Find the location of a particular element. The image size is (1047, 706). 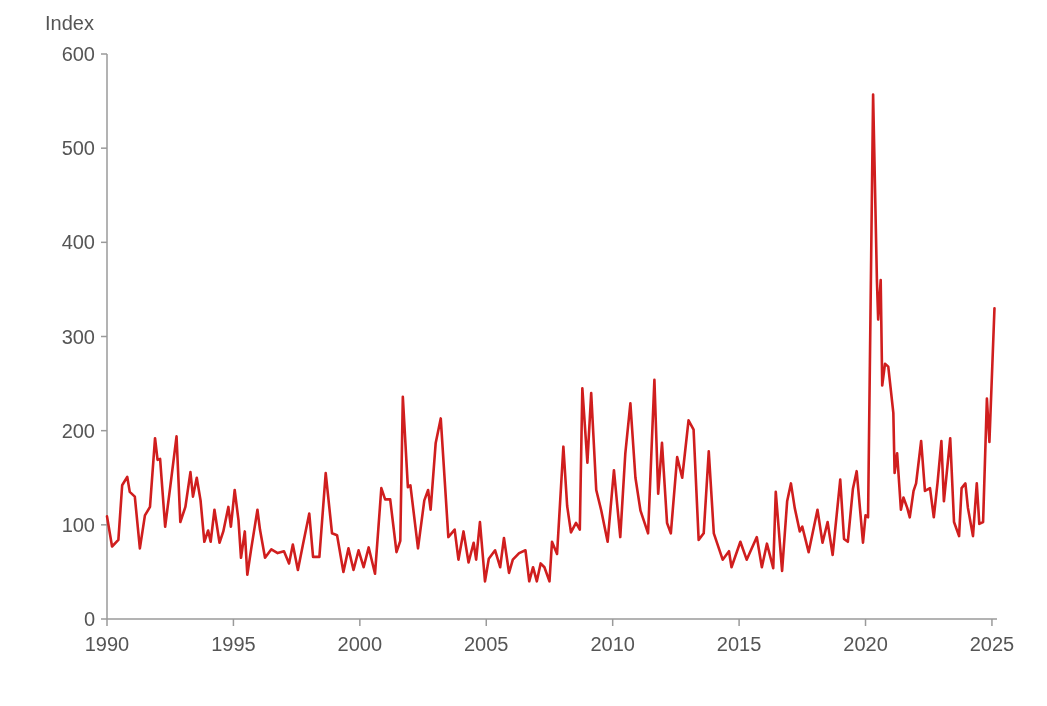

y-tick-label: 500 is located at coordinates (78, 148).